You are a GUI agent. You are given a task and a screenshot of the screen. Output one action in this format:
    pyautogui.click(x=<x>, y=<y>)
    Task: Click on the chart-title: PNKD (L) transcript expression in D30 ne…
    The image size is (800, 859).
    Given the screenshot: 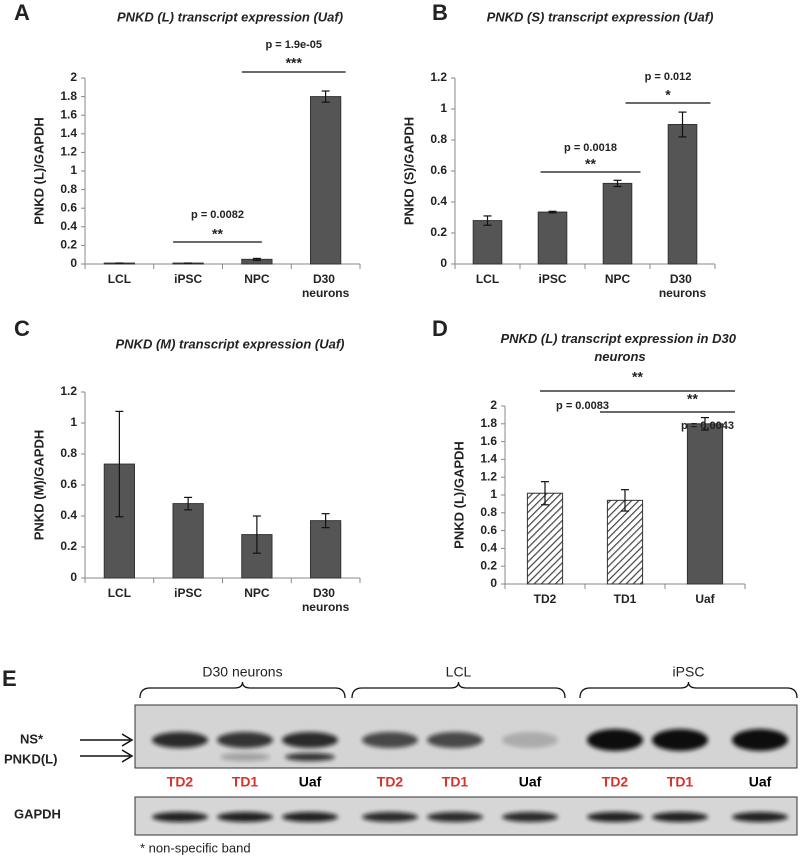 What is the action you would take?
    pyautogui.click(x=619, y=347)
    